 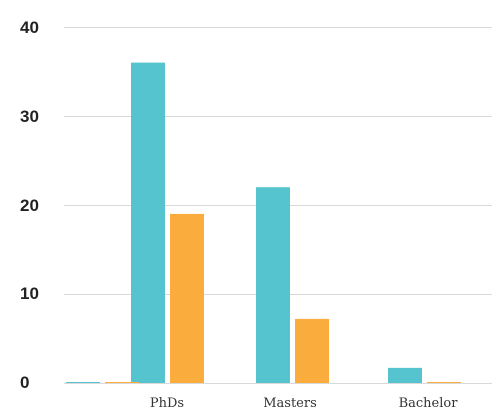 What do you see at coordinates (24, 382) in the screenshot?
I see `y-tick-label: 0` at bounding box center [24, 382].